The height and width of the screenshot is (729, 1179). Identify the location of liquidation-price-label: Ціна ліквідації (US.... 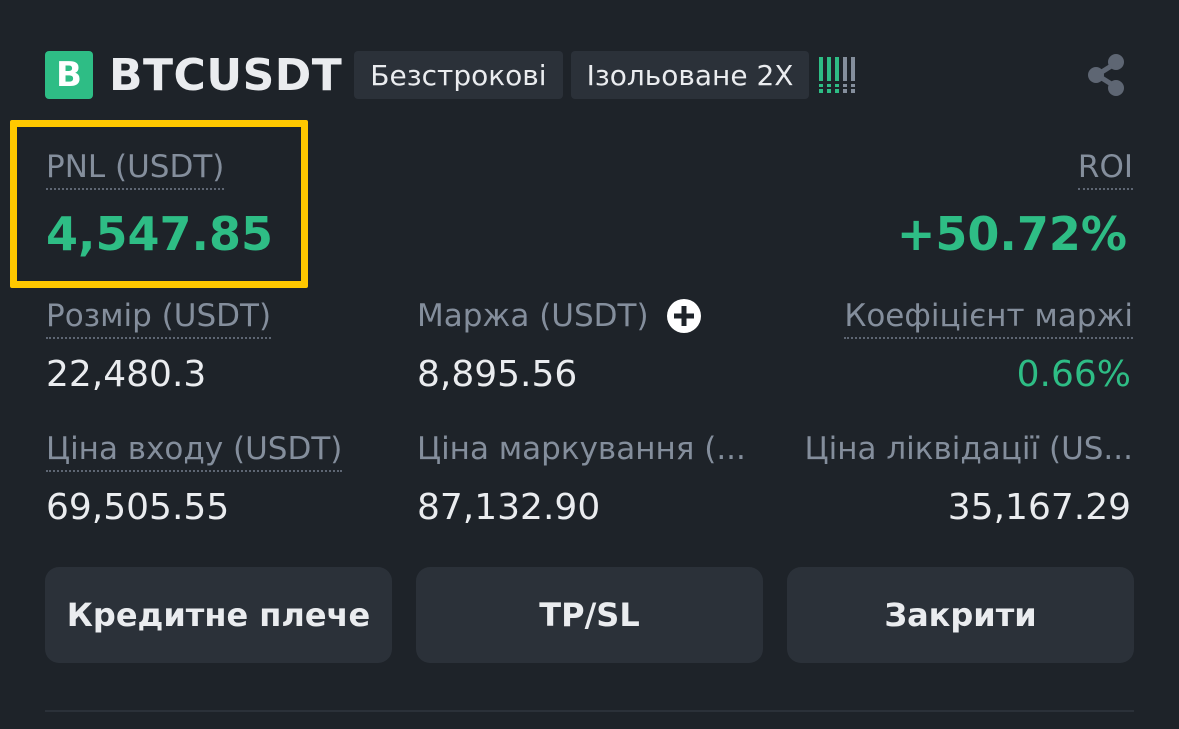
(968, 449).